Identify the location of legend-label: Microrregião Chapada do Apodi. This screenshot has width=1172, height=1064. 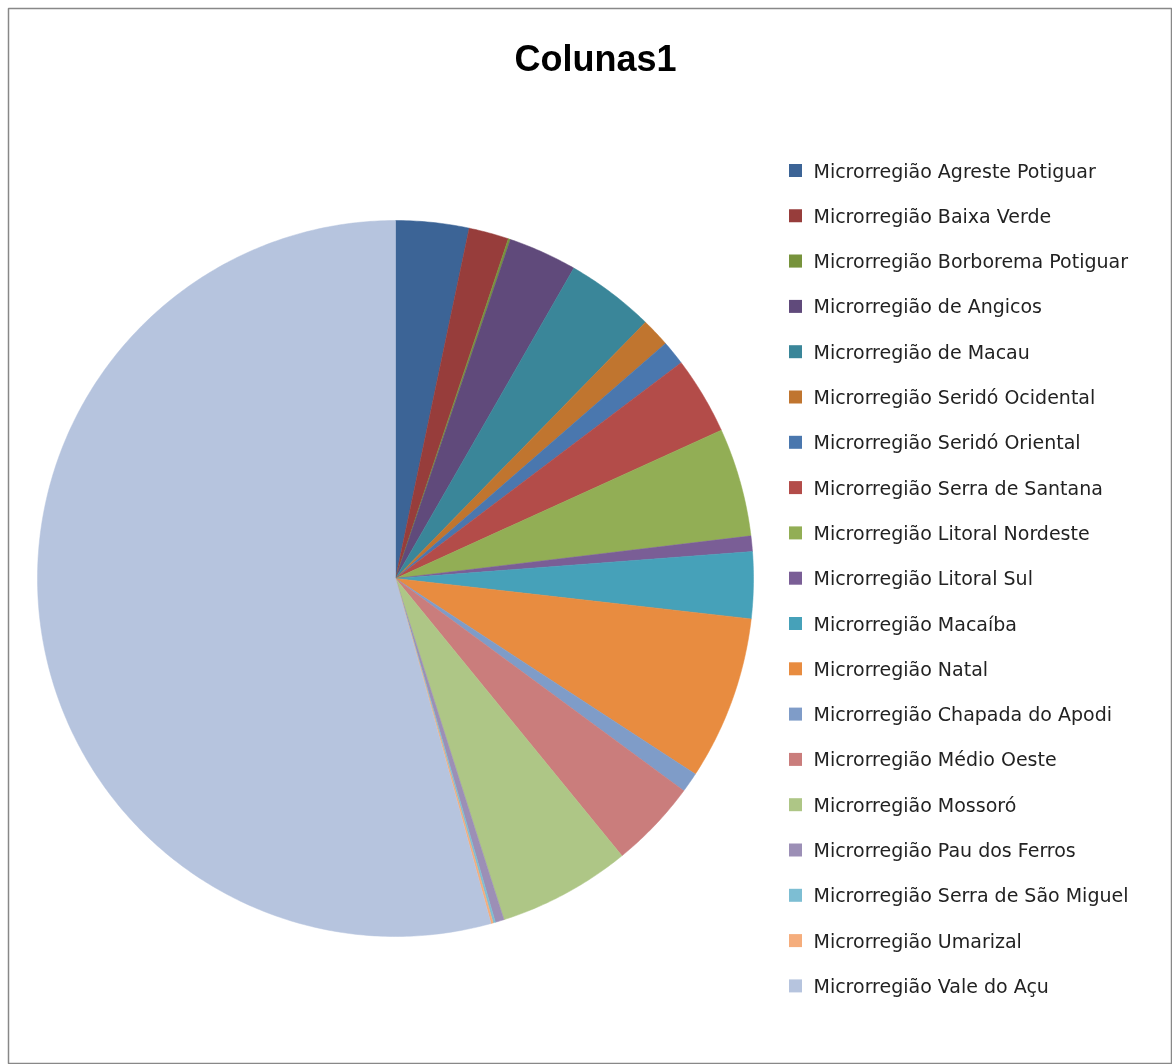
(962, 714).